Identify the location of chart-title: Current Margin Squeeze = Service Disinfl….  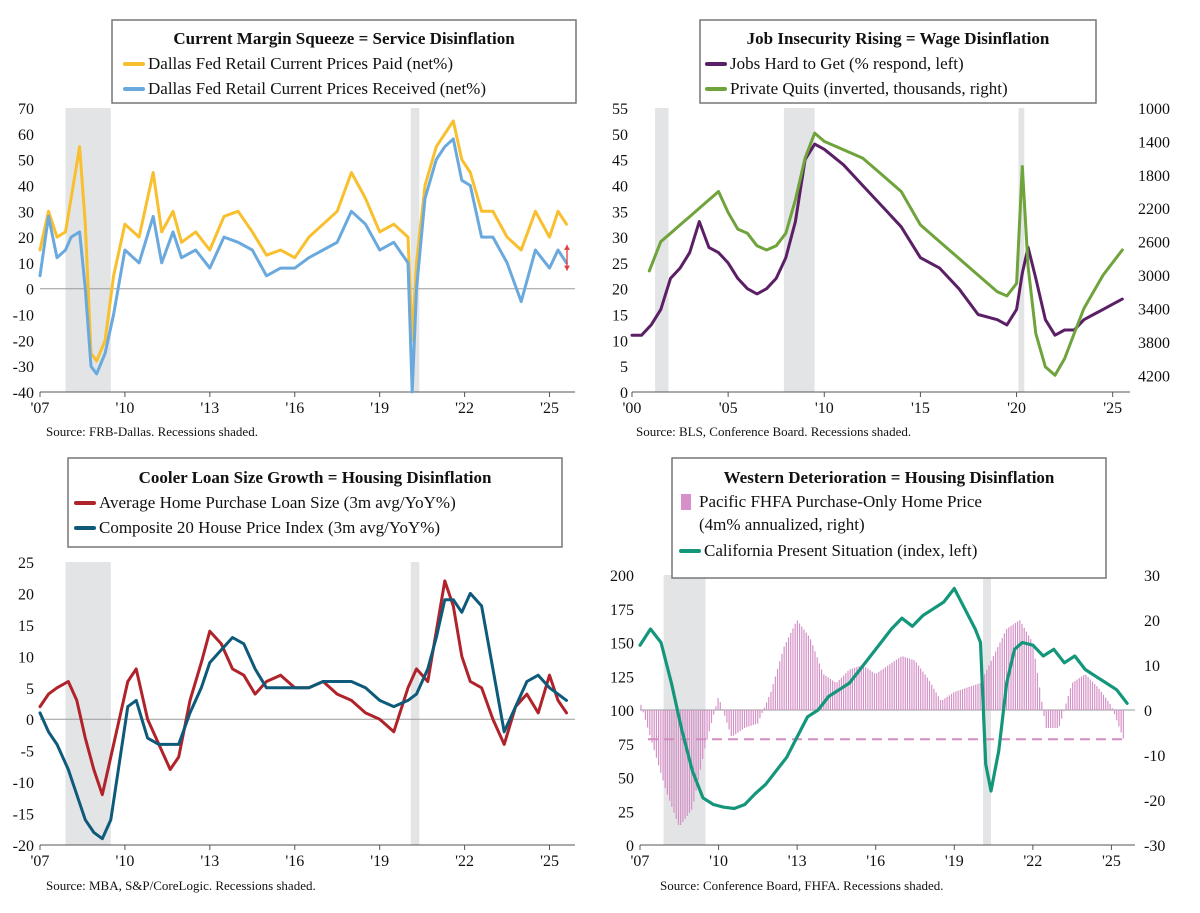
(344, 38).